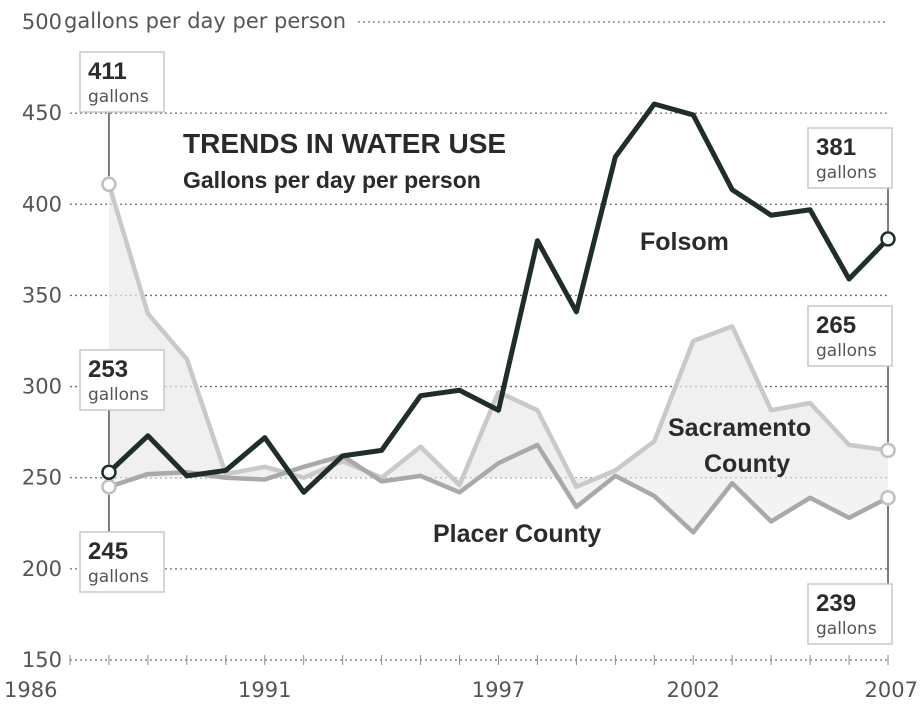 This screenshot has height=706, width=920. I want to click on series-line-placer-county, so click(498, 488).